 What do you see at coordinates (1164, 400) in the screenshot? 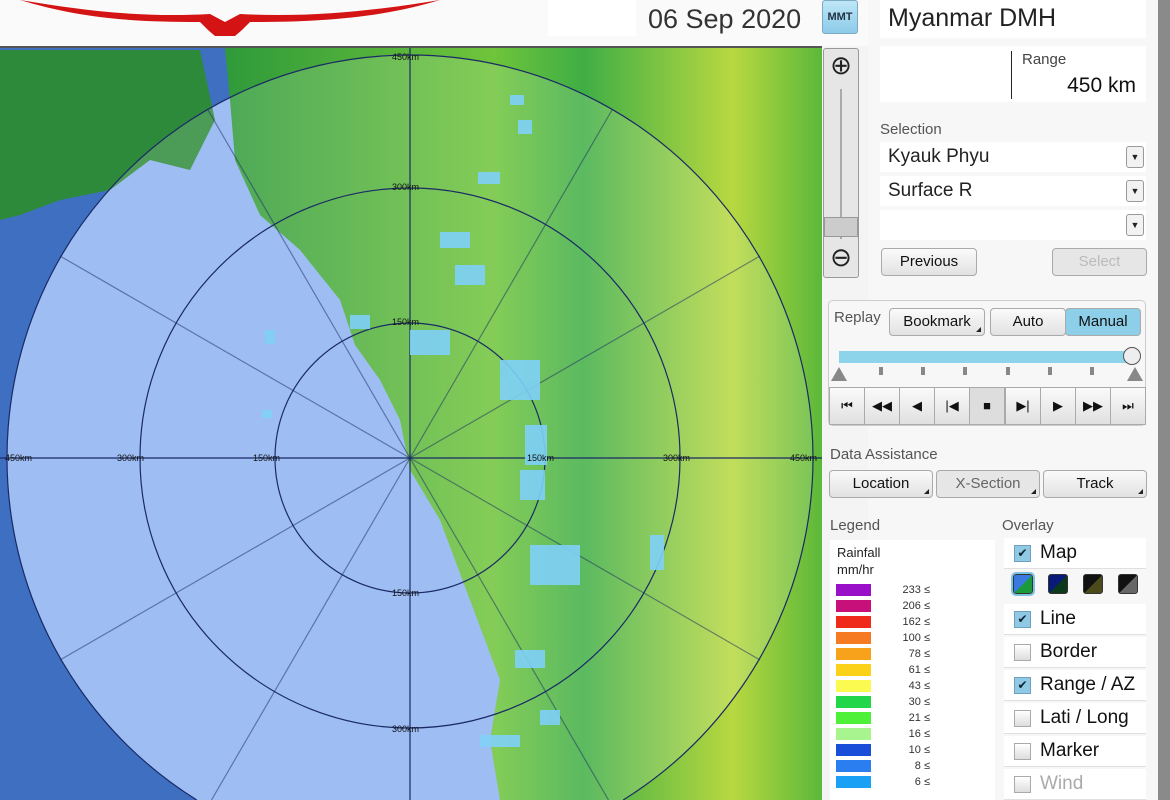
I see `scrollbar` at bounding box center [1164, 400].